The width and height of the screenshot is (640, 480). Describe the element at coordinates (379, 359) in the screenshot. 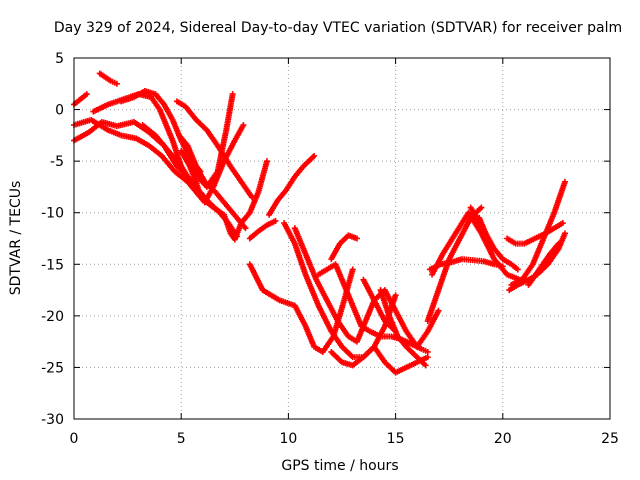

I see `series-s18` at that location.